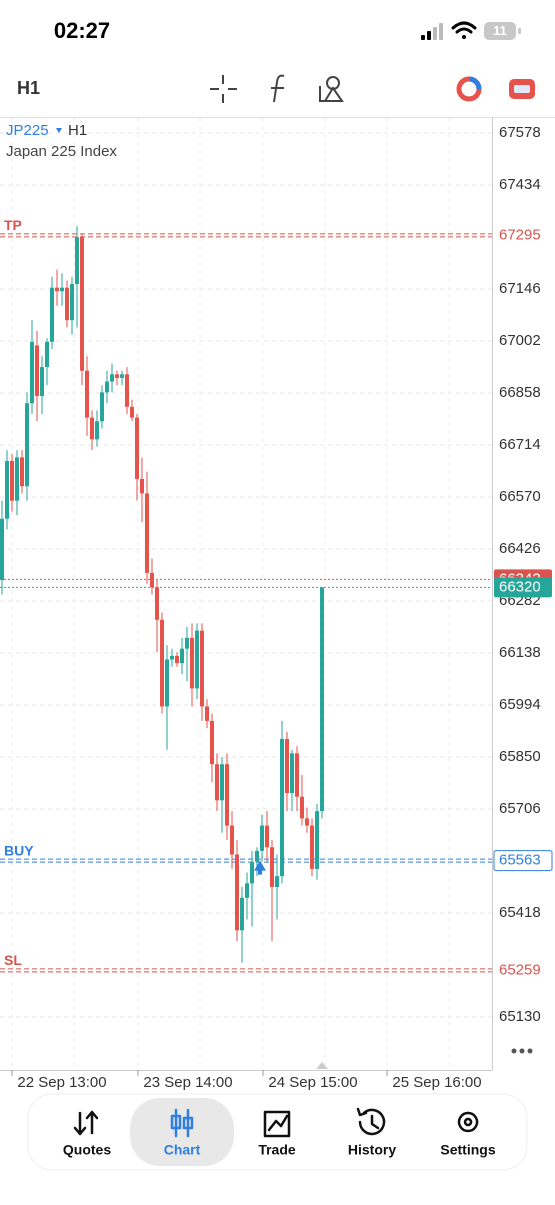 The height and width of the screenshot is (1205, 555). Describe the element at coordinates (469, 89) in the screenshot. I see `trade-mode-button` at that location.